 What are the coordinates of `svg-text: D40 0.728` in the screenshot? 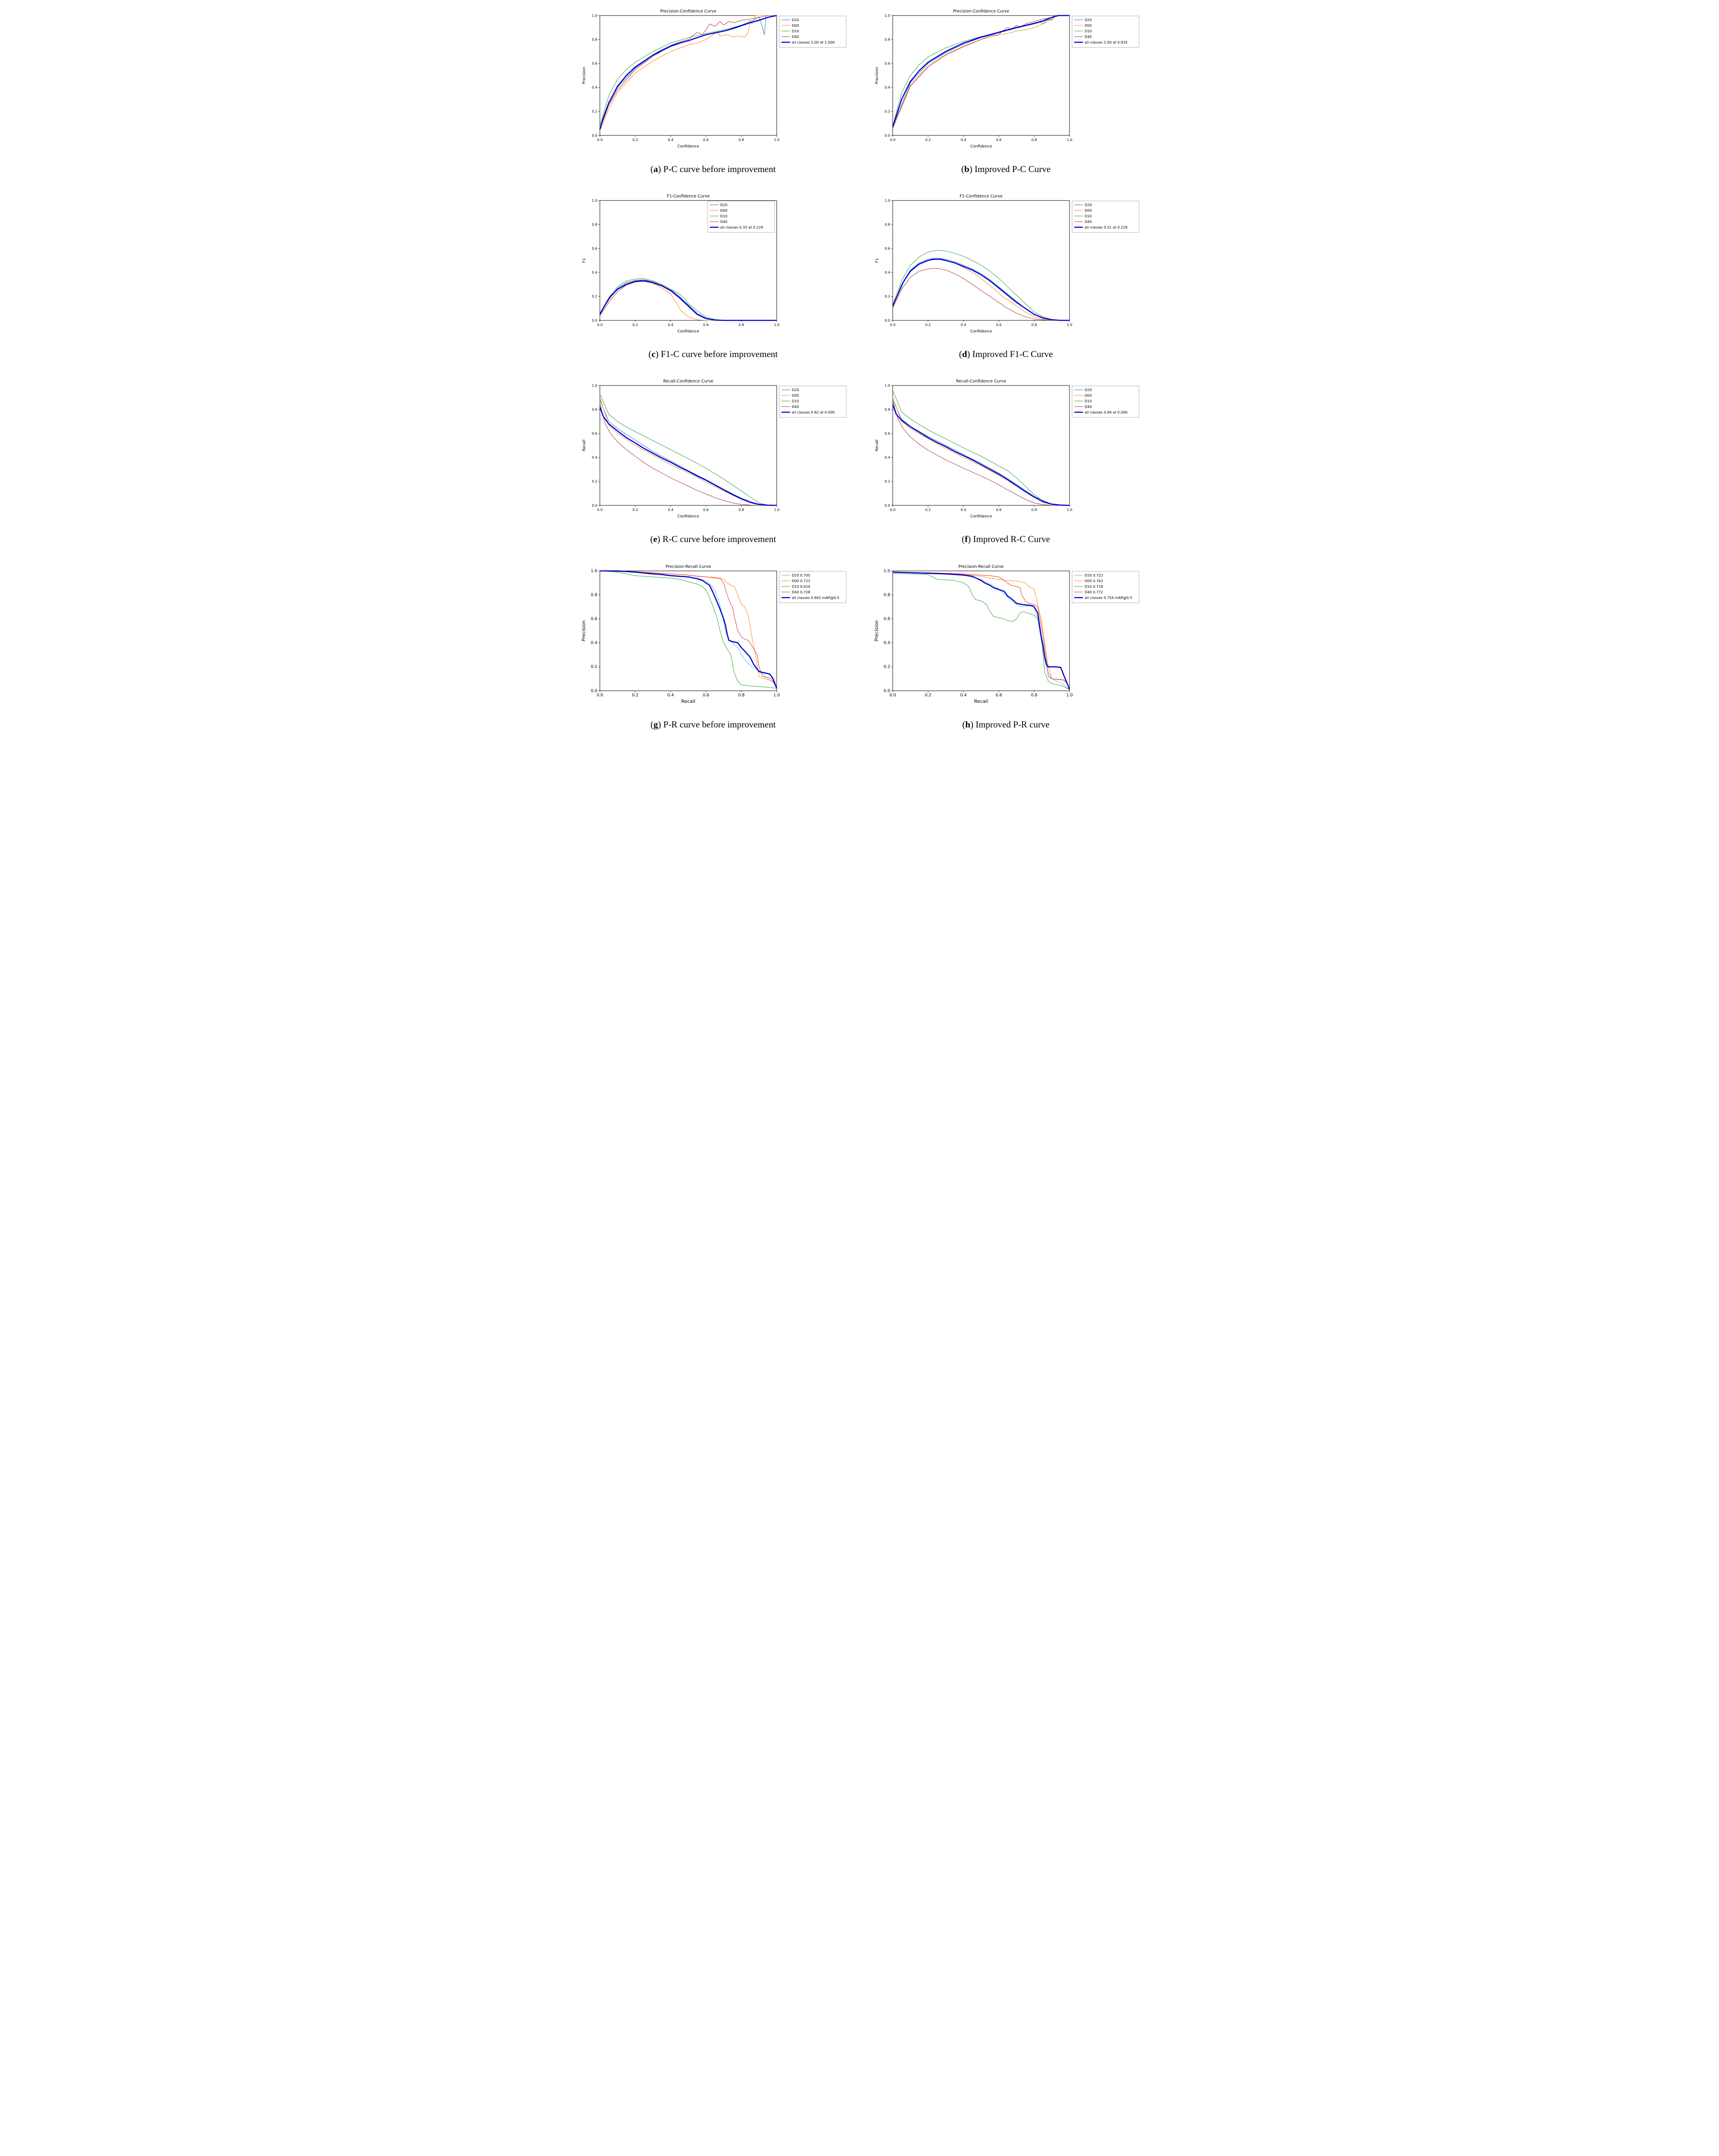 It's located at (801, 591).